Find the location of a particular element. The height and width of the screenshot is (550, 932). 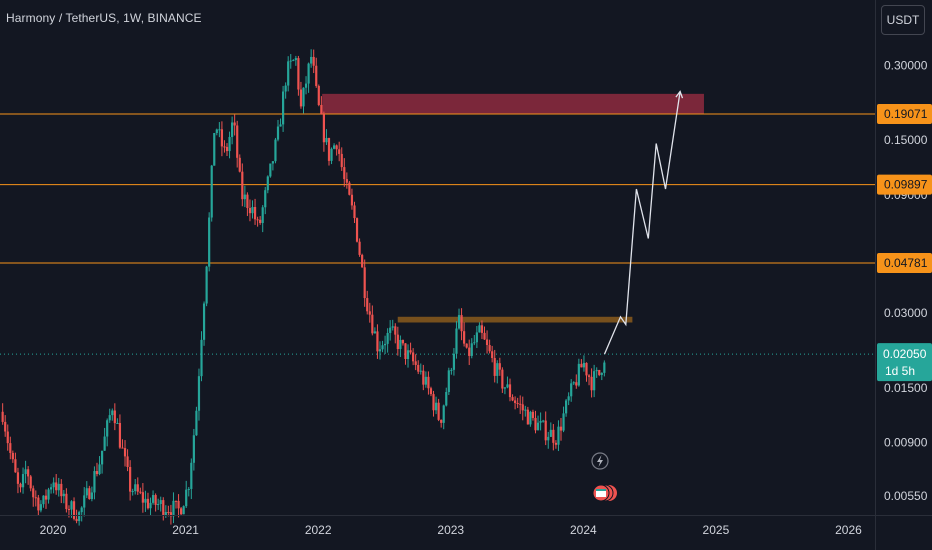

price-badge: 0.09897 is located at coordinates (904, 184).